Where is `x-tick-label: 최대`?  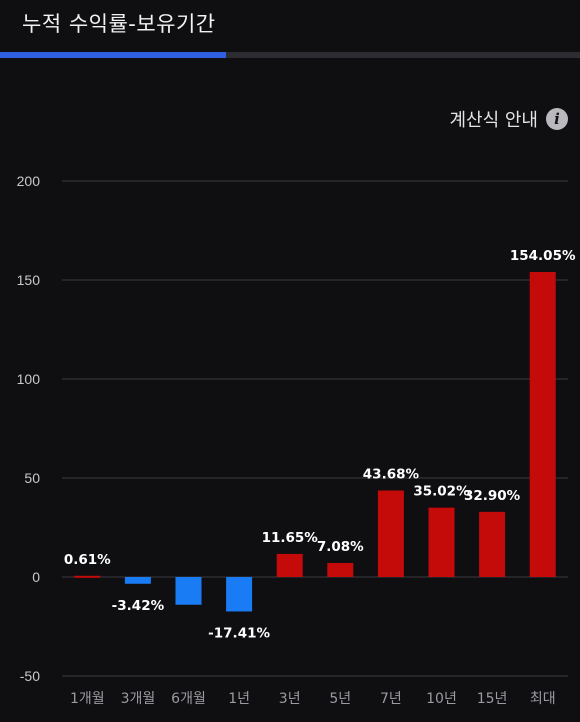
x-tick-label: 최대 is located at coordinates (543, 699).